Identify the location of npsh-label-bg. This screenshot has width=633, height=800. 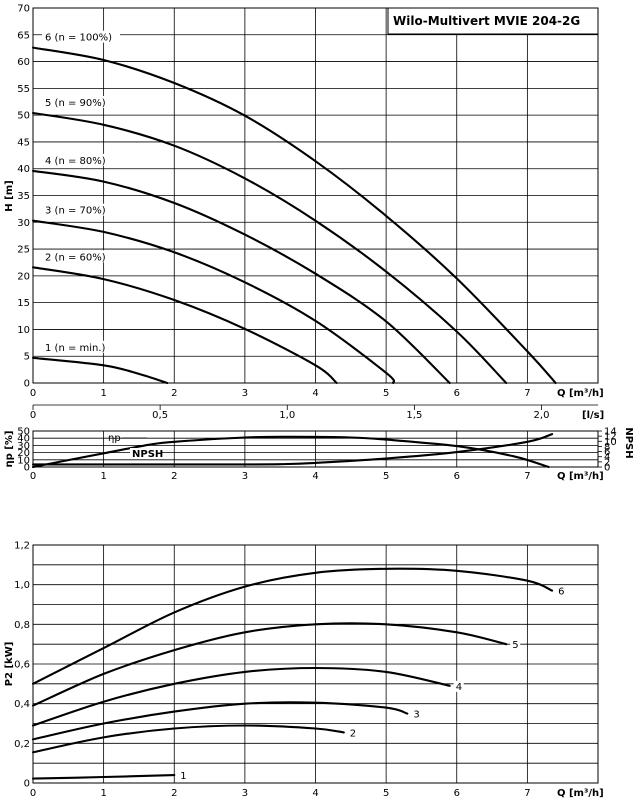
(146, 453).